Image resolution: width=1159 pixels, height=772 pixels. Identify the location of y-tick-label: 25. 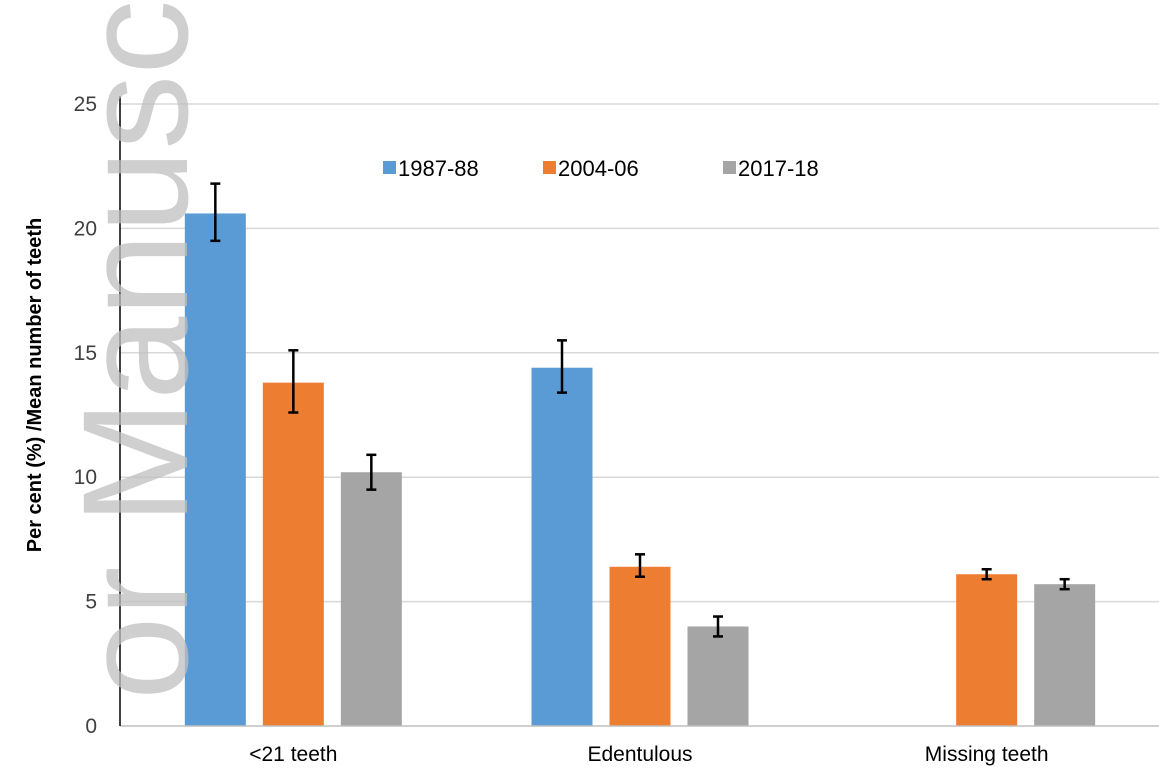
(85, 104).